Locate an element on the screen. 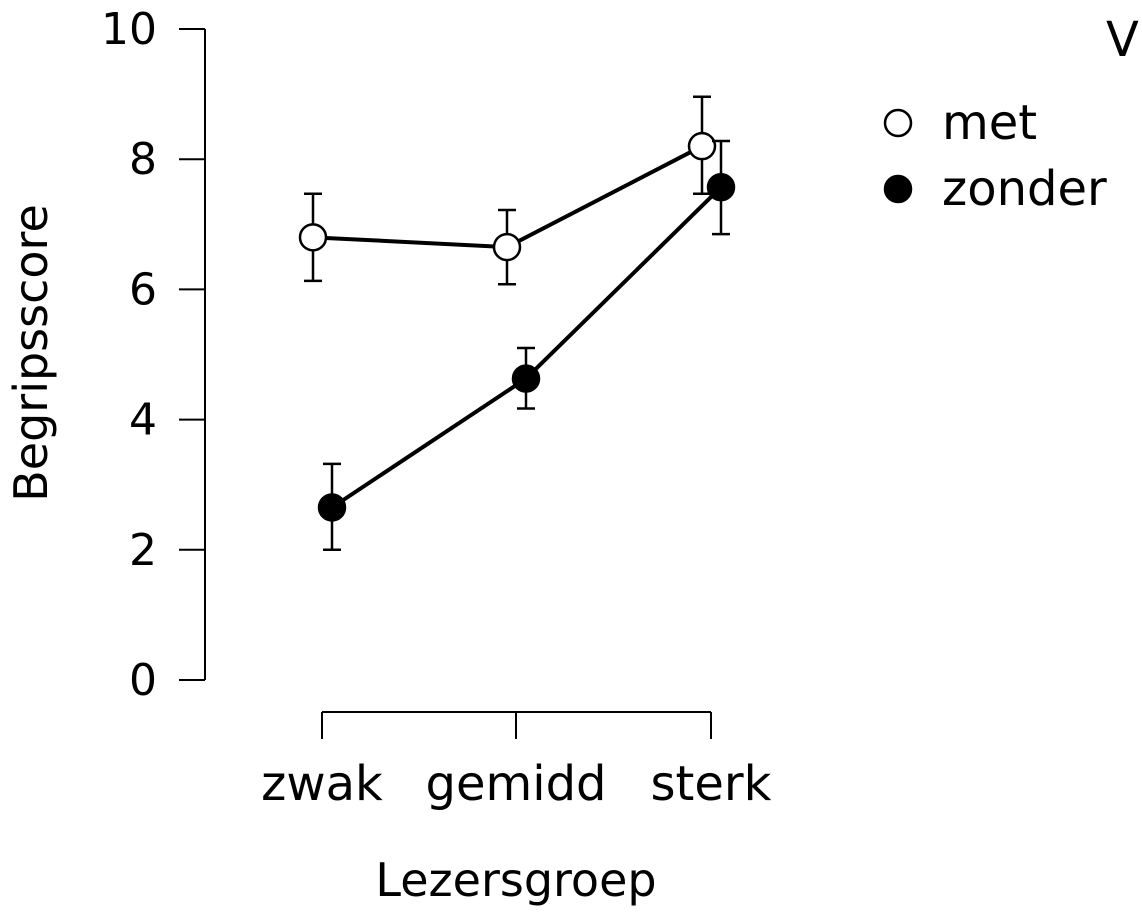  series-met is located at coordinates (507, 190).